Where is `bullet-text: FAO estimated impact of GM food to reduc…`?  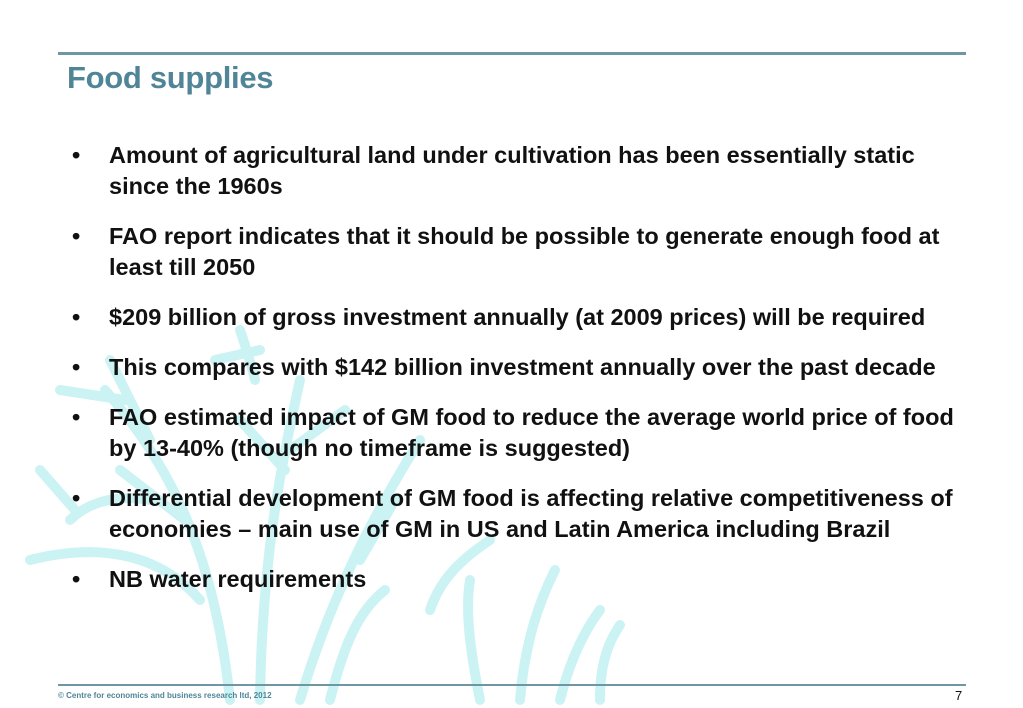 bullet-text: FAO estimated impact of GM food to reduc… is located at coordinates (531, 432).